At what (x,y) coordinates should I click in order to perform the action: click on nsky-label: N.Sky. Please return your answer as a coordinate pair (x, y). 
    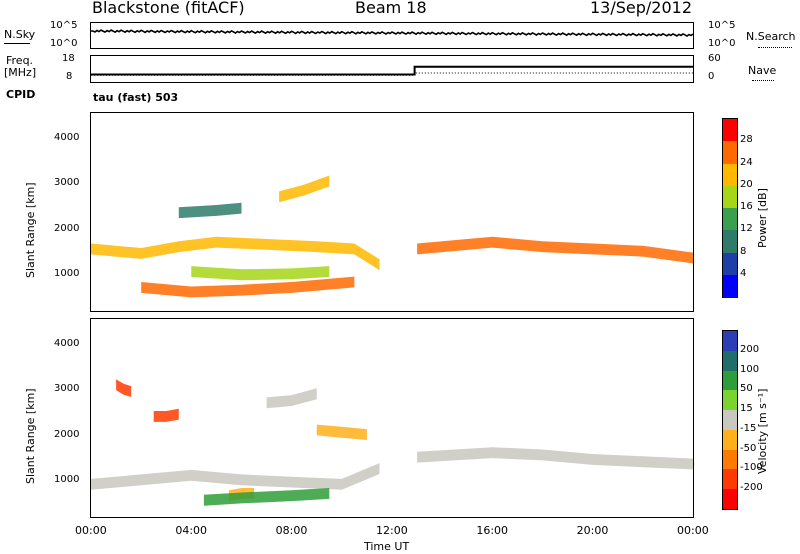
    Looking at the image, I should click on (20, 34).